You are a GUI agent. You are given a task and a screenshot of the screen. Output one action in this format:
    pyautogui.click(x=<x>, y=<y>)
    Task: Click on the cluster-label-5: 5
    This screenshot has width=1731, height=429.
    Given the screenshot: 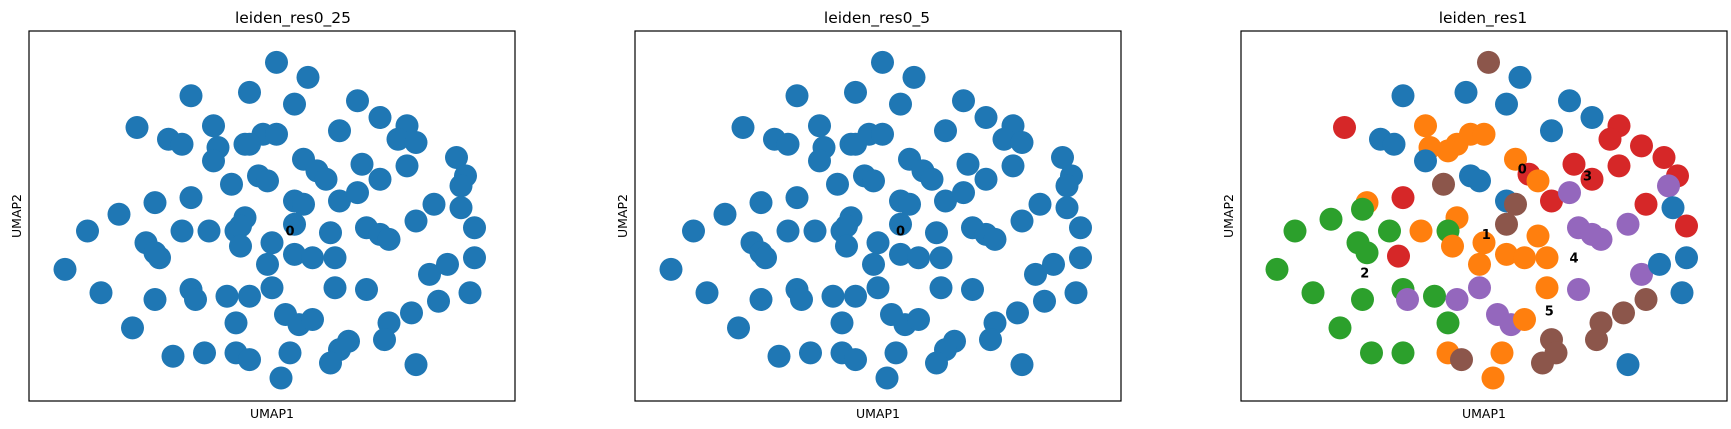 What is the action you would take?
    pyautogui.click(x=1549, y=312)
    